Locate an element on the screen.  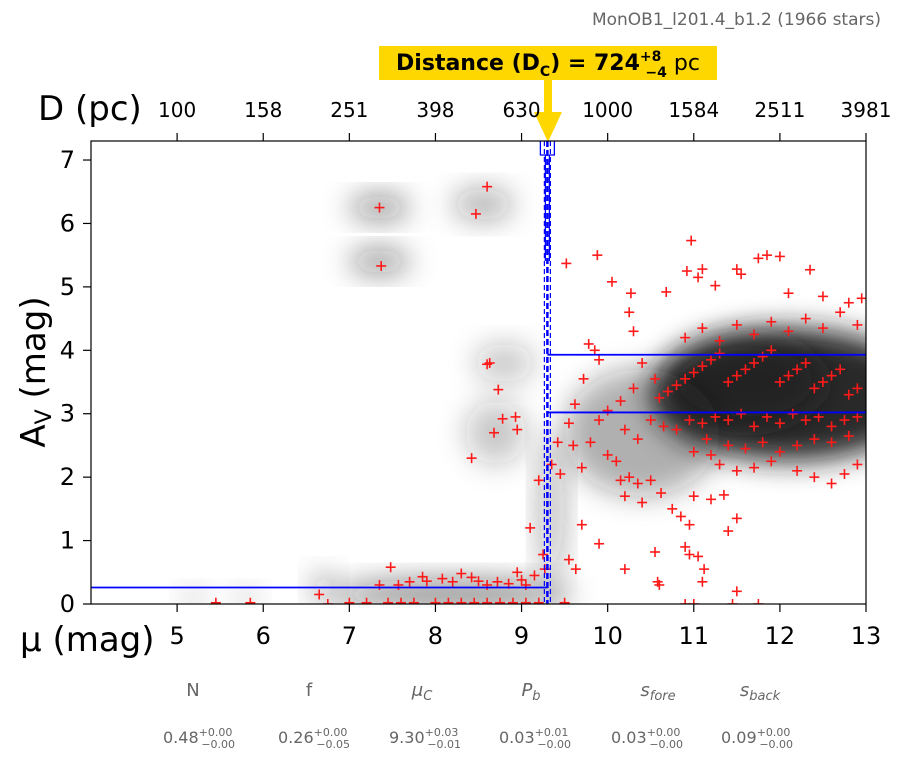
x-tick-label: 5 is located at coordinates (176, 636).